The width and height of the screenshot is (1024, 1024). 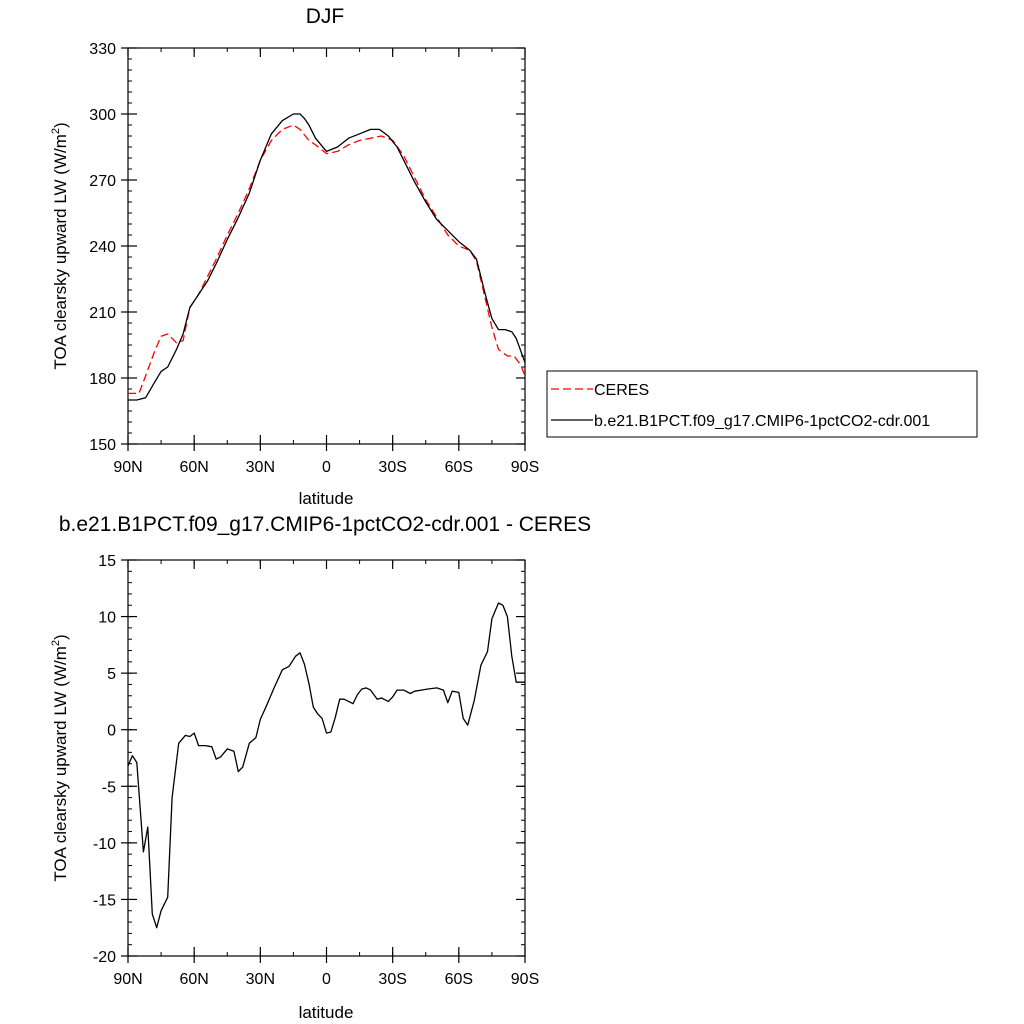 What do you see at coordinates (104, 844) in the screenshot?
I see `y-tick-label: -10` at bounding box center [104, 844].